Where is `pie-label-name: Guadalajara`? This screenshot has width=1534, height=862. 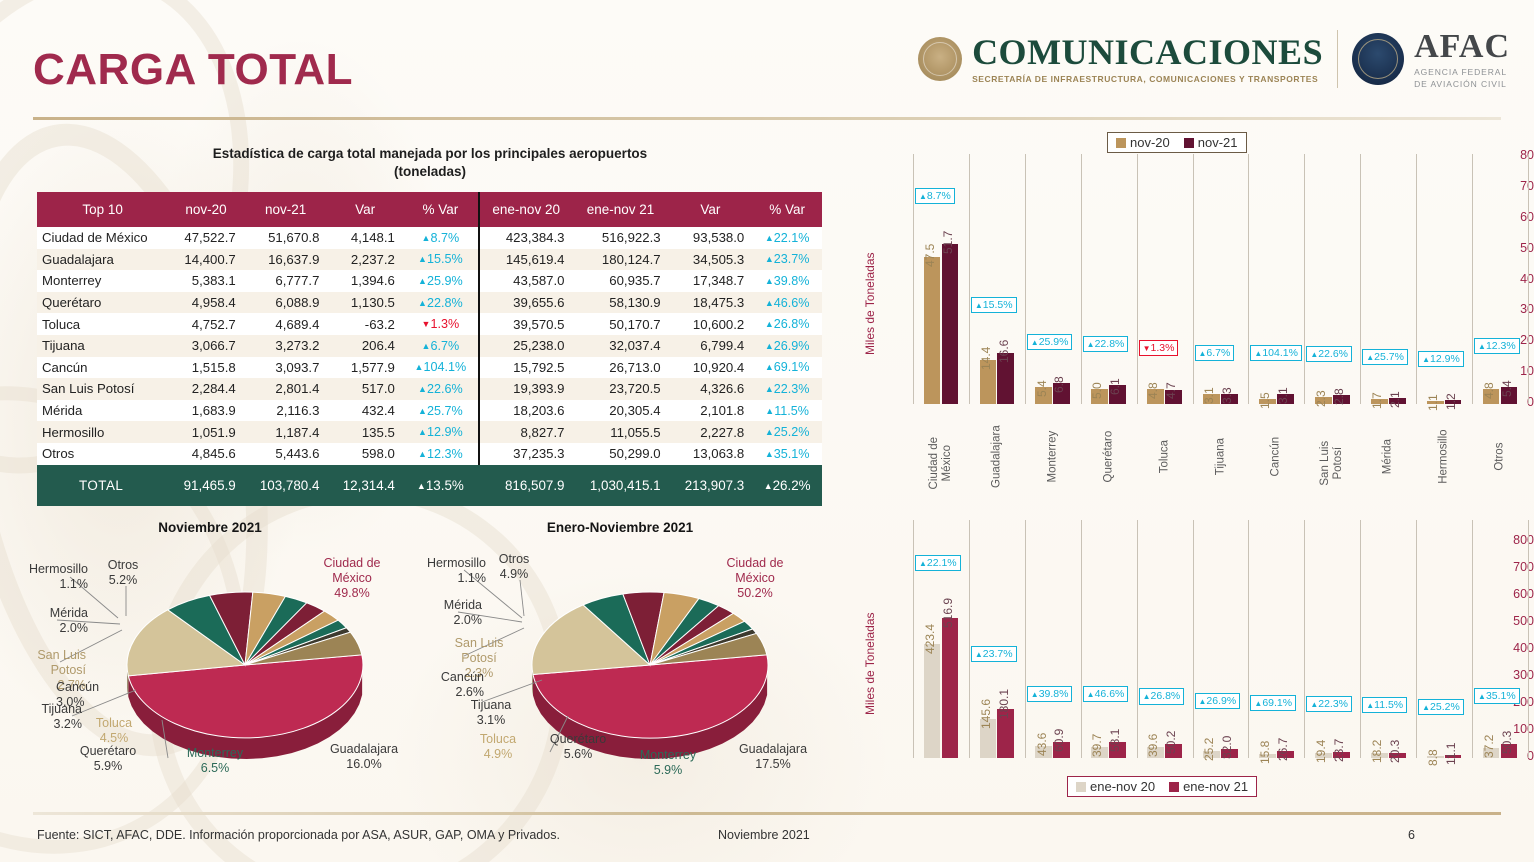
pie-label-name: Guadalajara is located at coordinates (773, 749).